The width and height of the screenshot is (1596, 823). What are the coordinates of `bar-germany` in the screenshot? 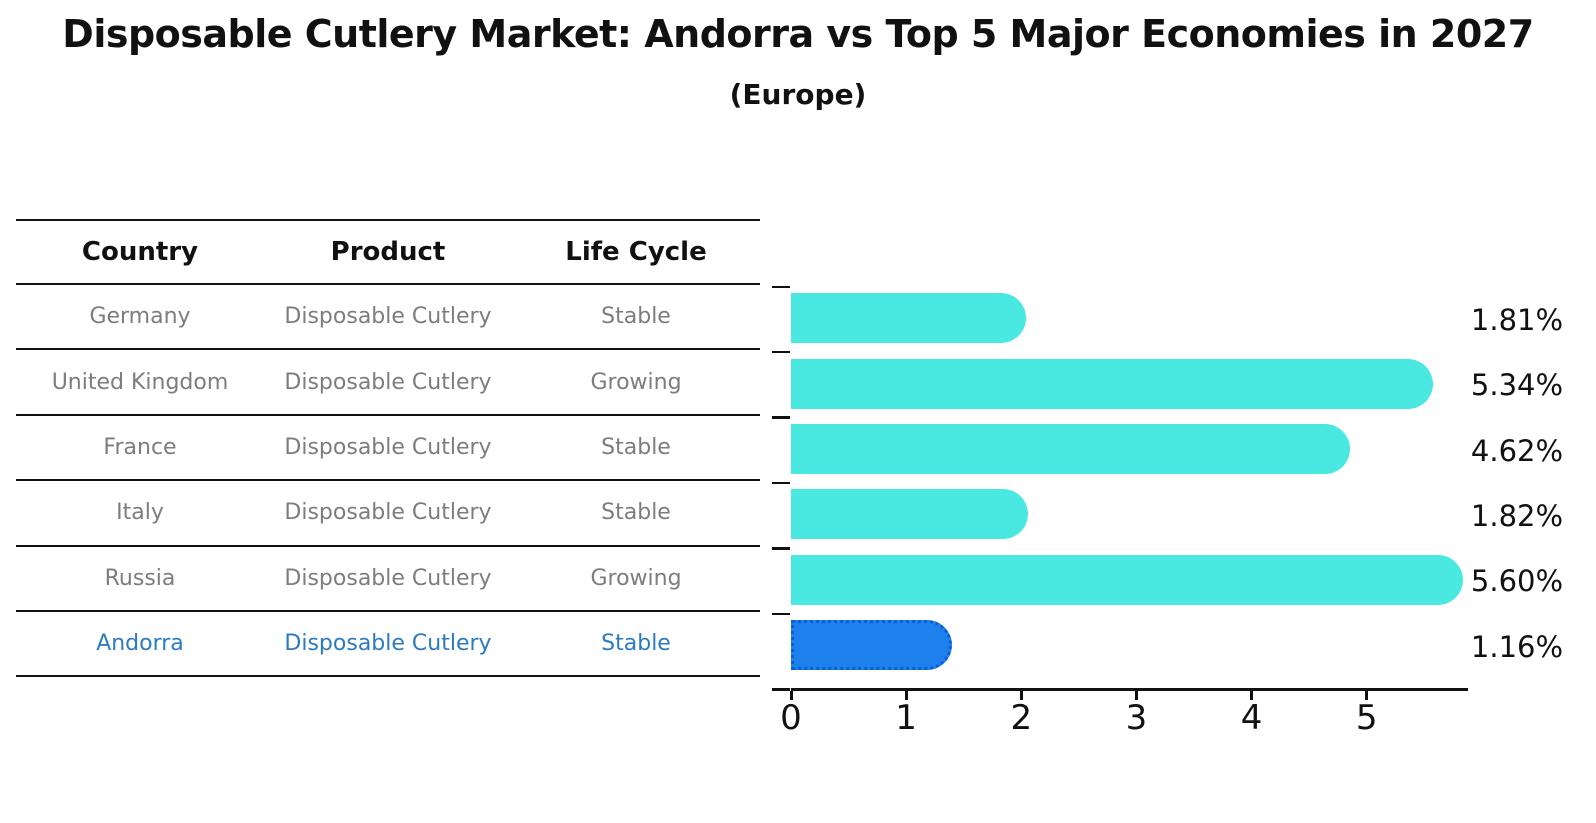 It's located at (909, 318).